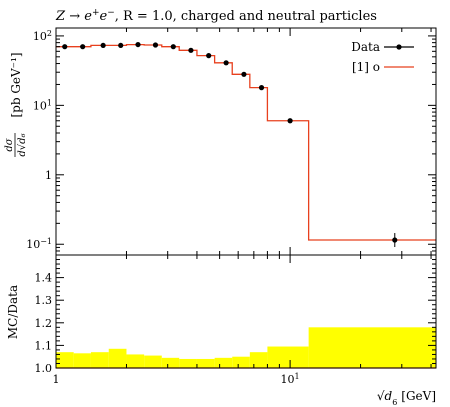 Image resolution: width=450 pixels, height=407 pixels. Describe the element at coordinates (42, 105) in the screenshot. I see `y-tick-label: 10¹` at that location.